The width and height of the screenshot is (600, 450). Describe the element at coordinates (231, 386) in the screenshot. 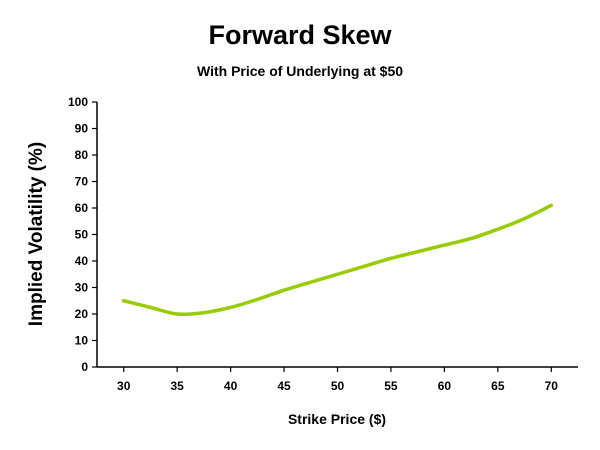

I see `x-tick-label: 40` at that location.